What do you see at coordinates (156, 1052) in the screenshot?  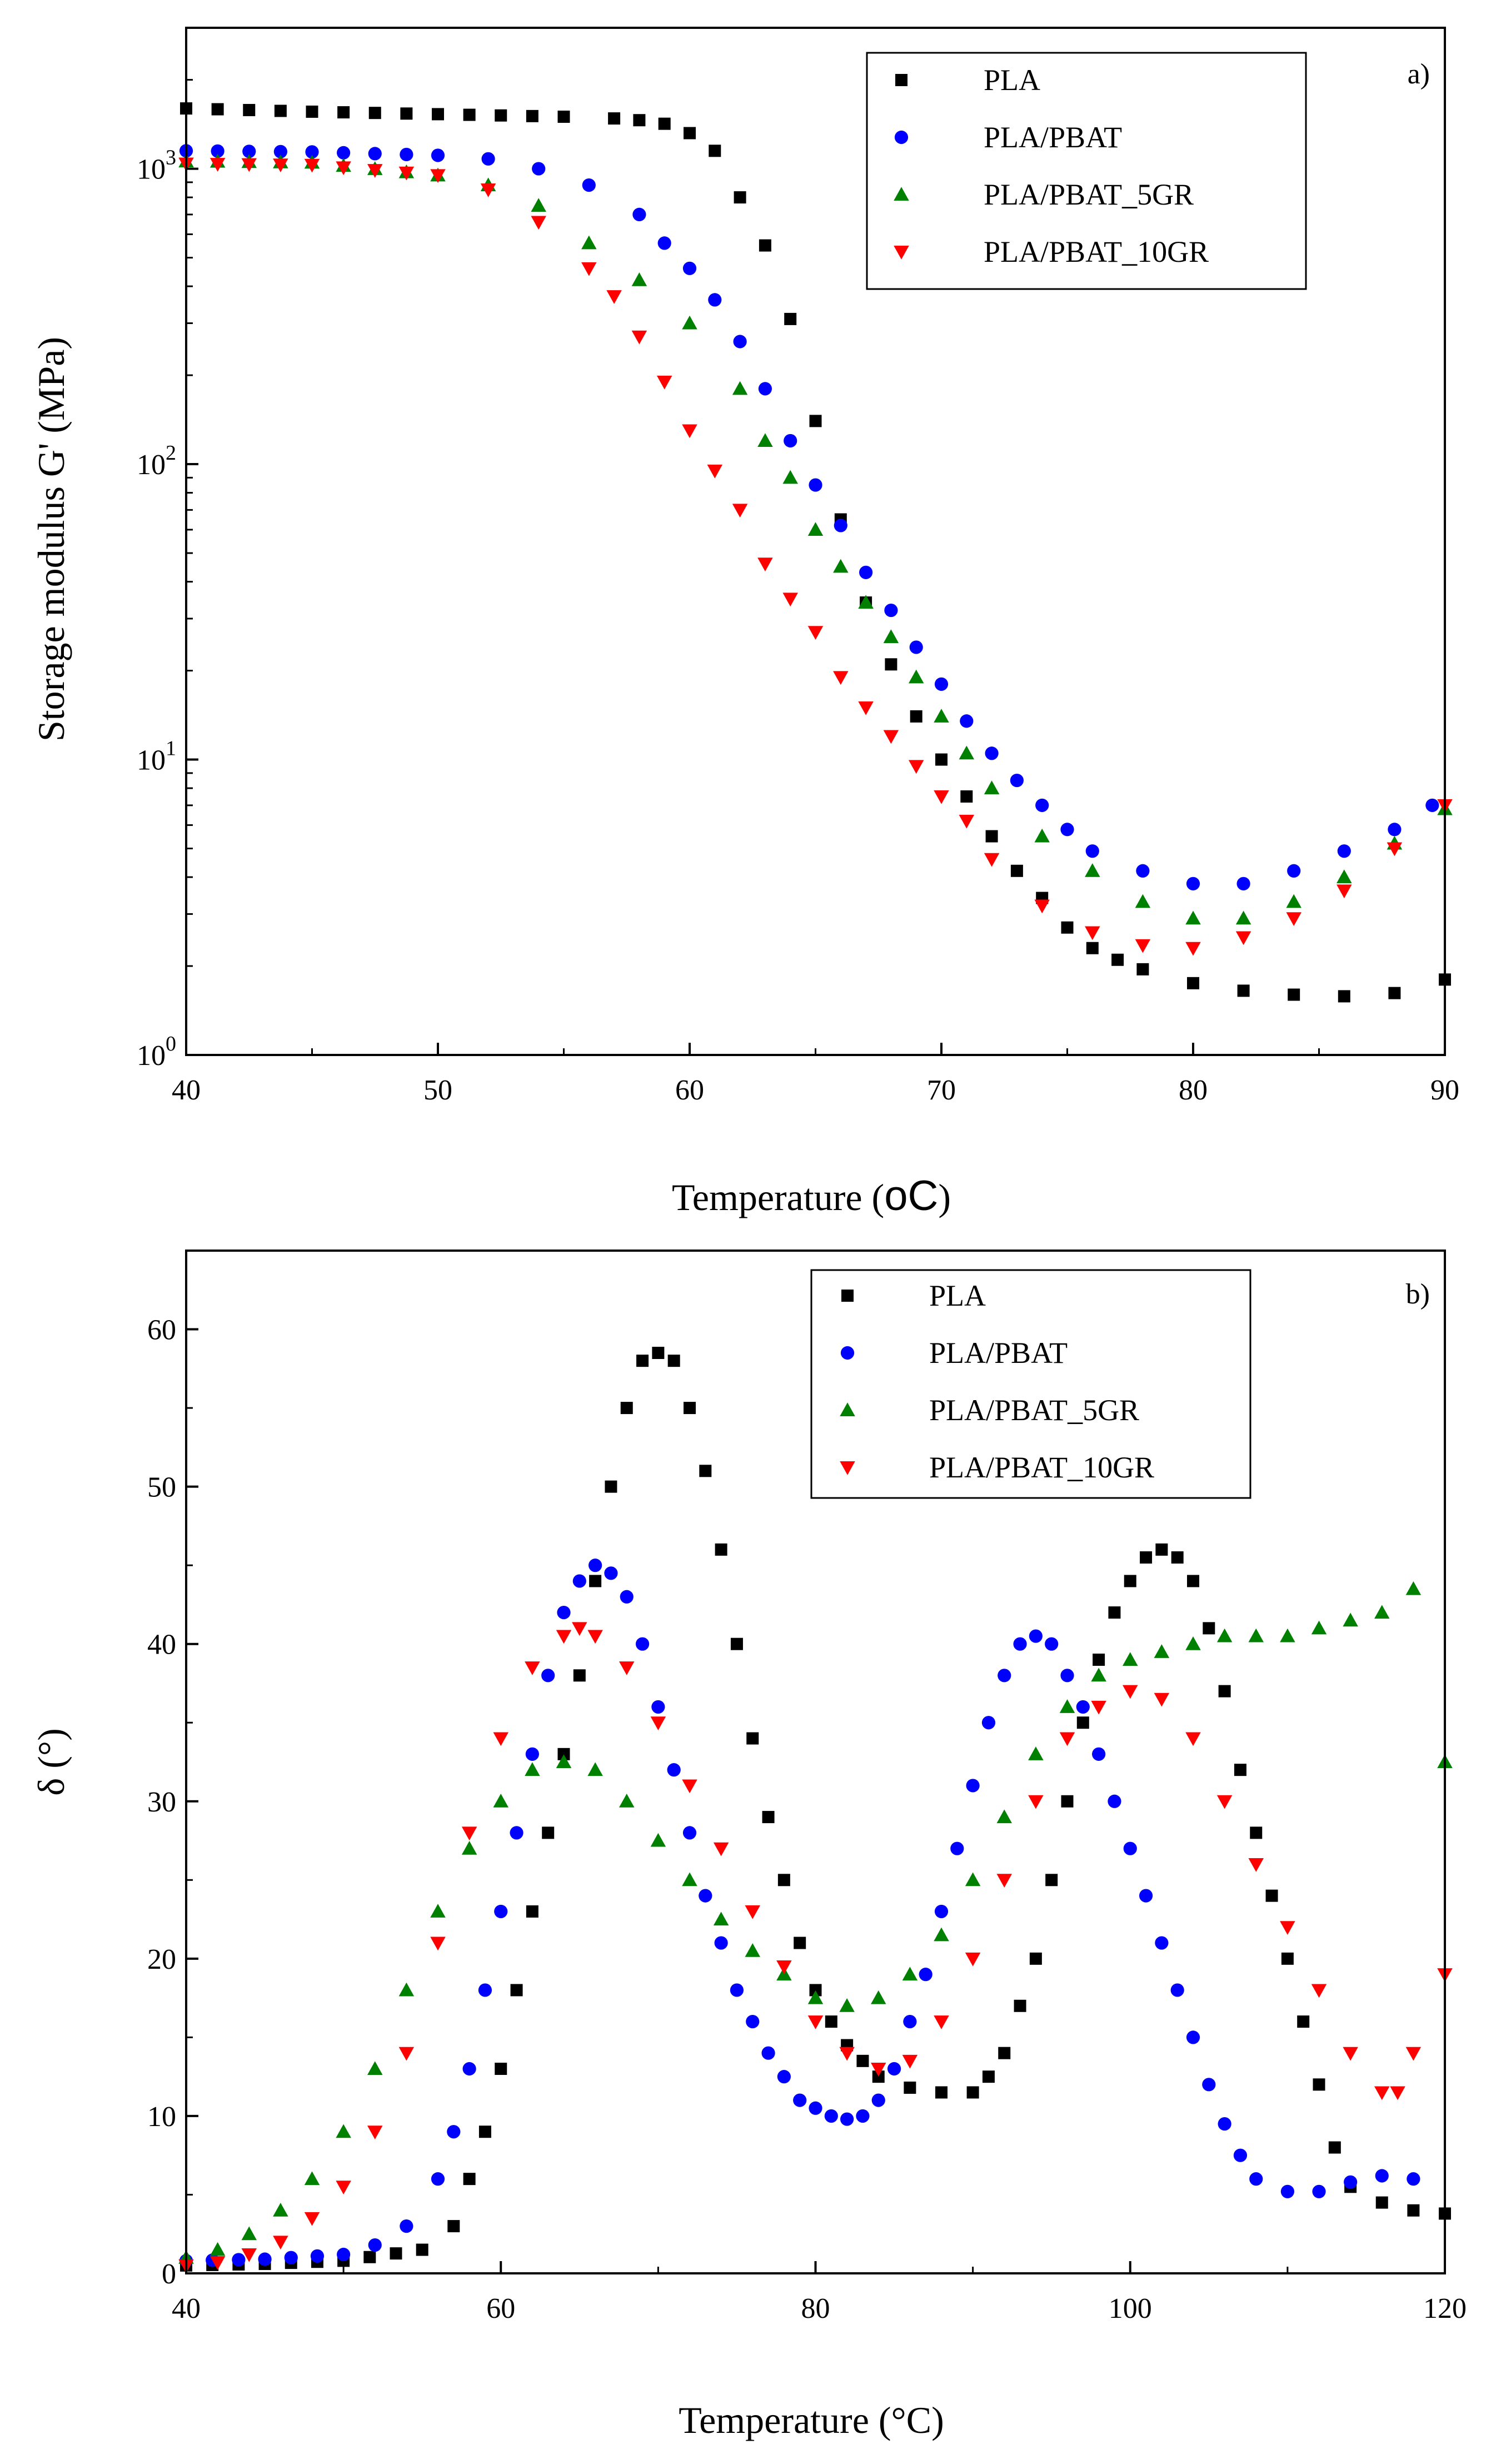 I see `panel-a-y-tick-label: 100` at bounding box center [156, 1052].